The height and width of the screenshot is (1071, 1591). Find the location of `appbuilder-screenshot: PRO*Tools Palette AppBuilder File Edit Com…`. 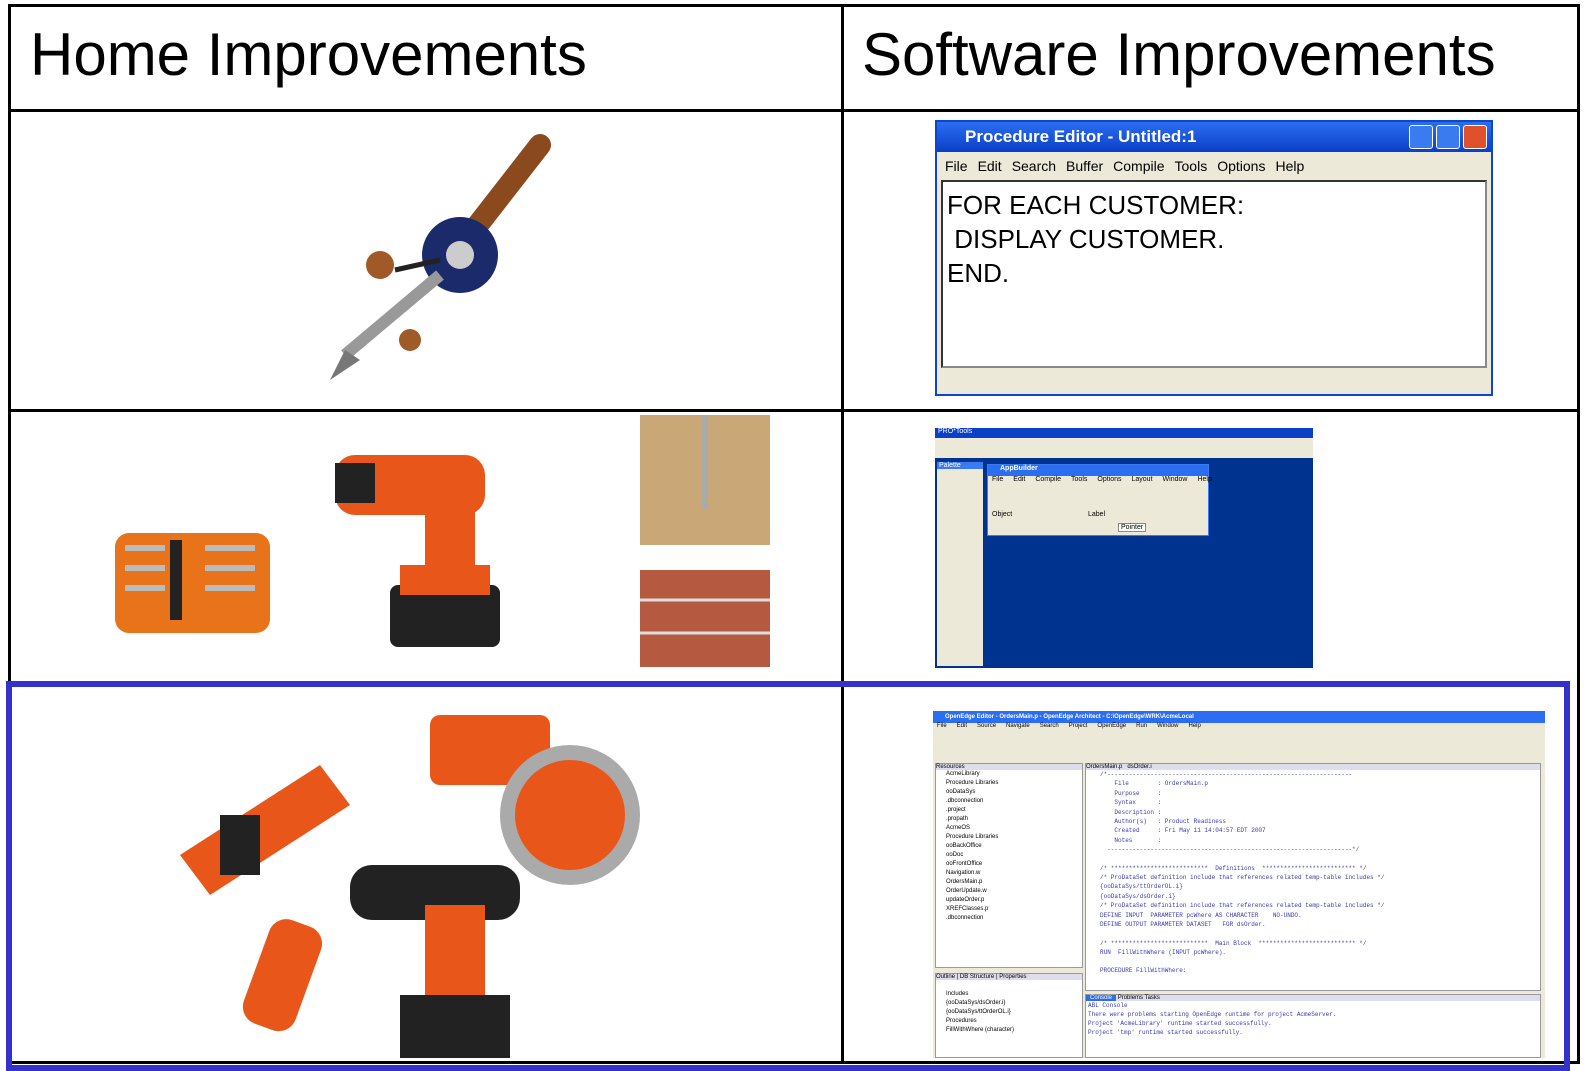

appbuilder-screenshot: PRO*Tools Palette AppBuilder File Edit Com… is located at coordinates (1124, 548).